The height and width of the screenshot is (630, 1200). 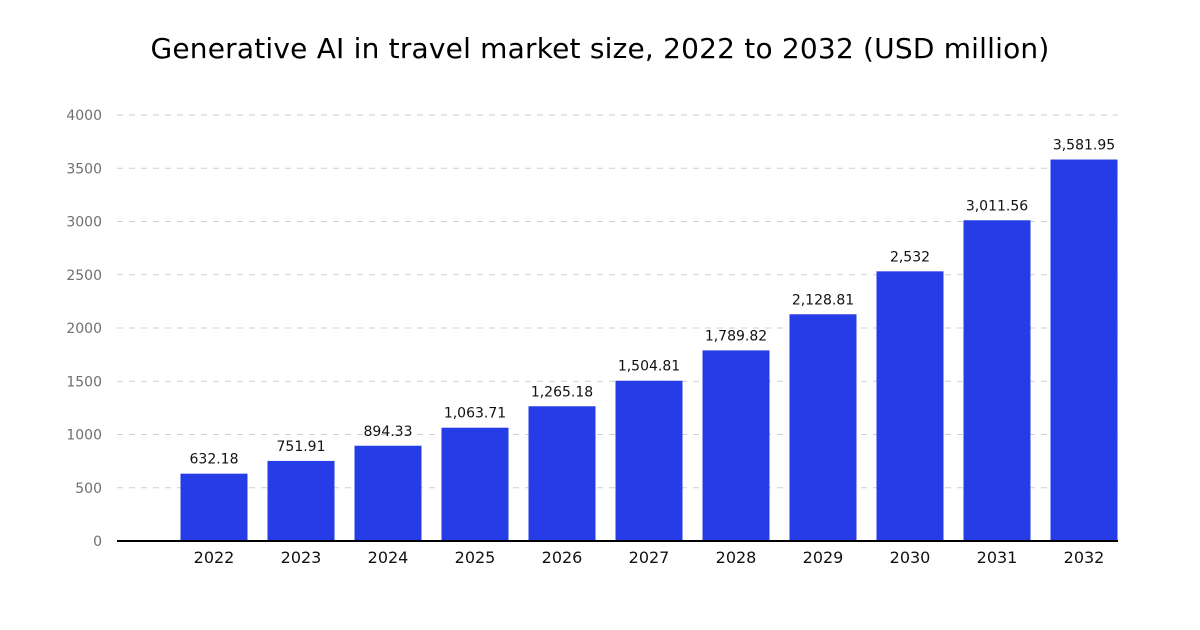 What do you see at coordinates (88, 489) in the screenshot?
I see `y-tick-label: 500` at bounding box center [88, 489].